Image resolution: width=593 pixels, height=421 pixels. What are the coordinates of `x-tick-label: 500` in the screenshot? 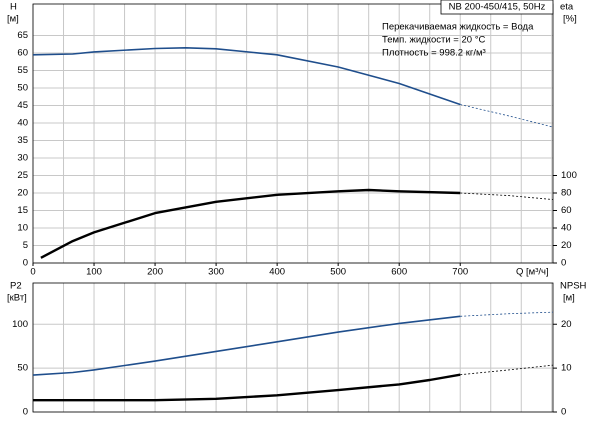 It's located at (338, 272).